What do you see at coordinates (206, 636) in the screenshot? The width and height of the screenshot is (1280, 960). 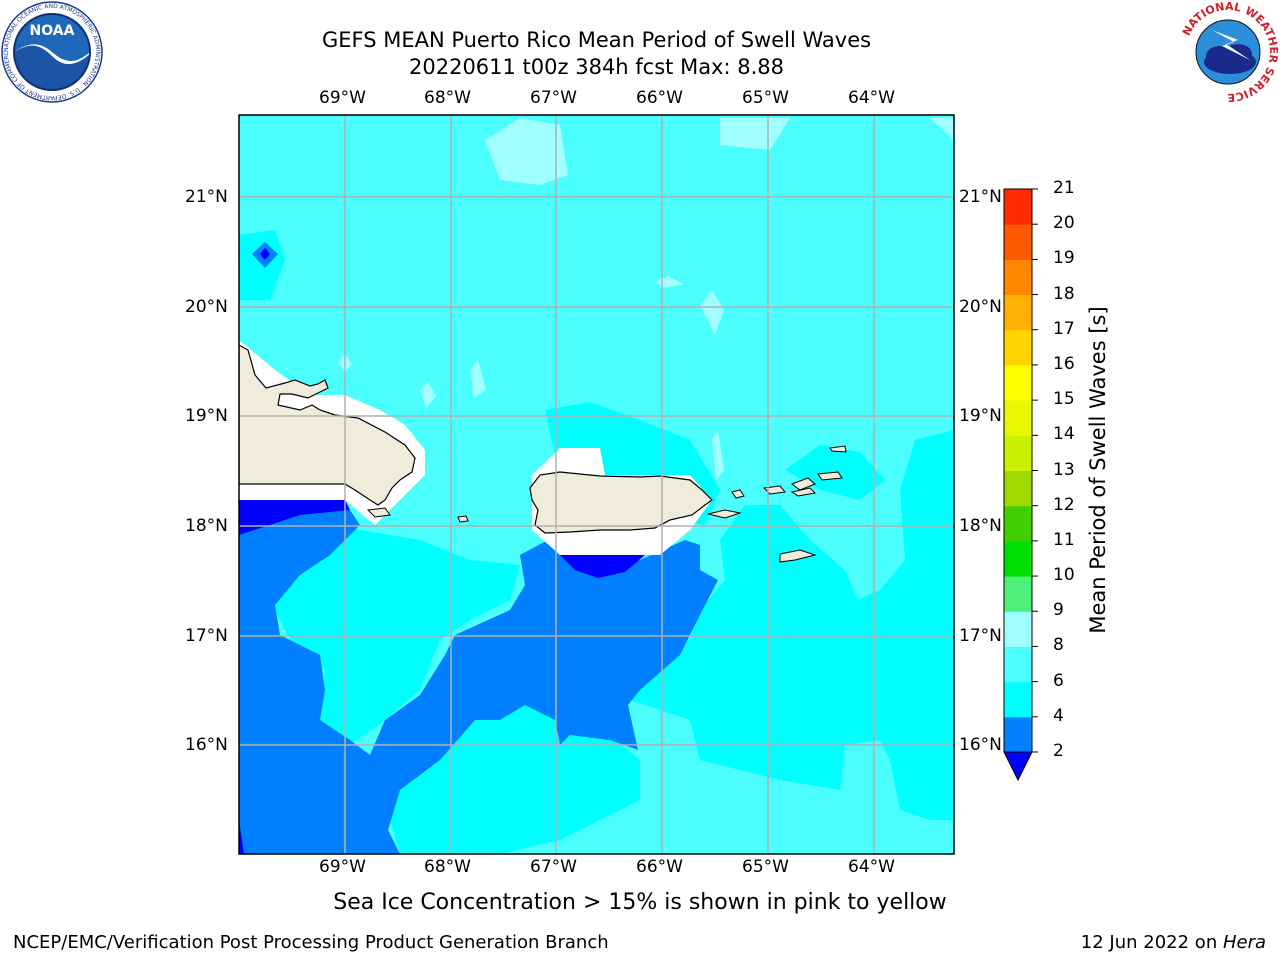 I see `lat-tick-left: 17°N` at bounding box center [206, 636].